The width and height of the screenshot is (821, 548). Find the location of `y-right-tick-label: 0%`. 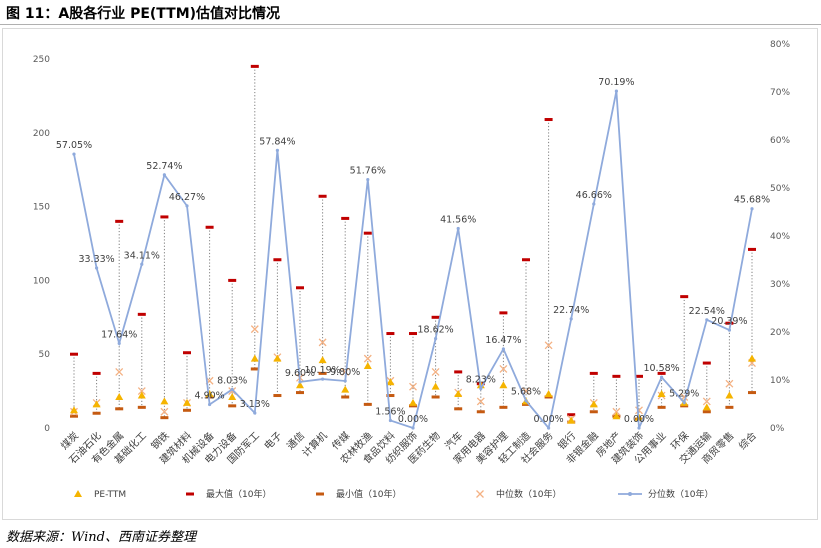

y-right-tick-label: 0% is located at coordinates (777, 429).